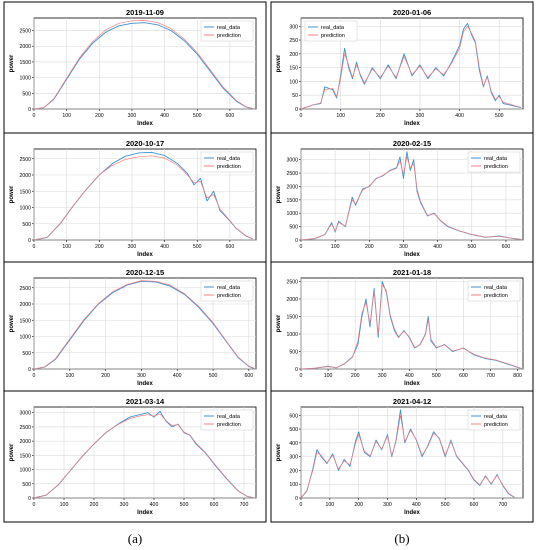 The width and height of the screenshot is (537, 550). Describe the element at coordinates (401, 538) in the screenshot. I see `caption-b: (b)` at that location.